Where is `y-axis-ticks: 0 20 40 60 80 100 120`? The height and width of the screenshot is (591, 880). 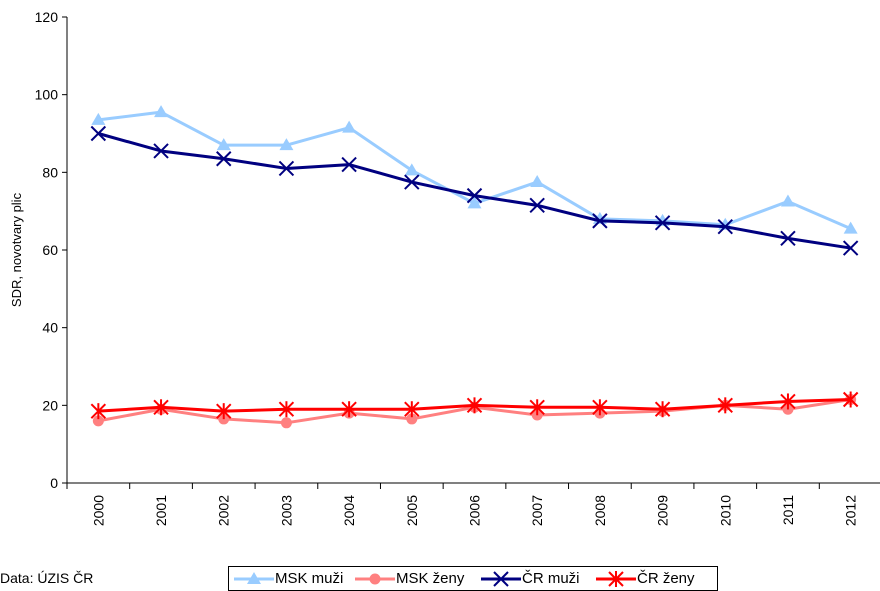 y-axis-ticks: 0 20 40 60 80 100 120 is located at coordinates (51, 250).